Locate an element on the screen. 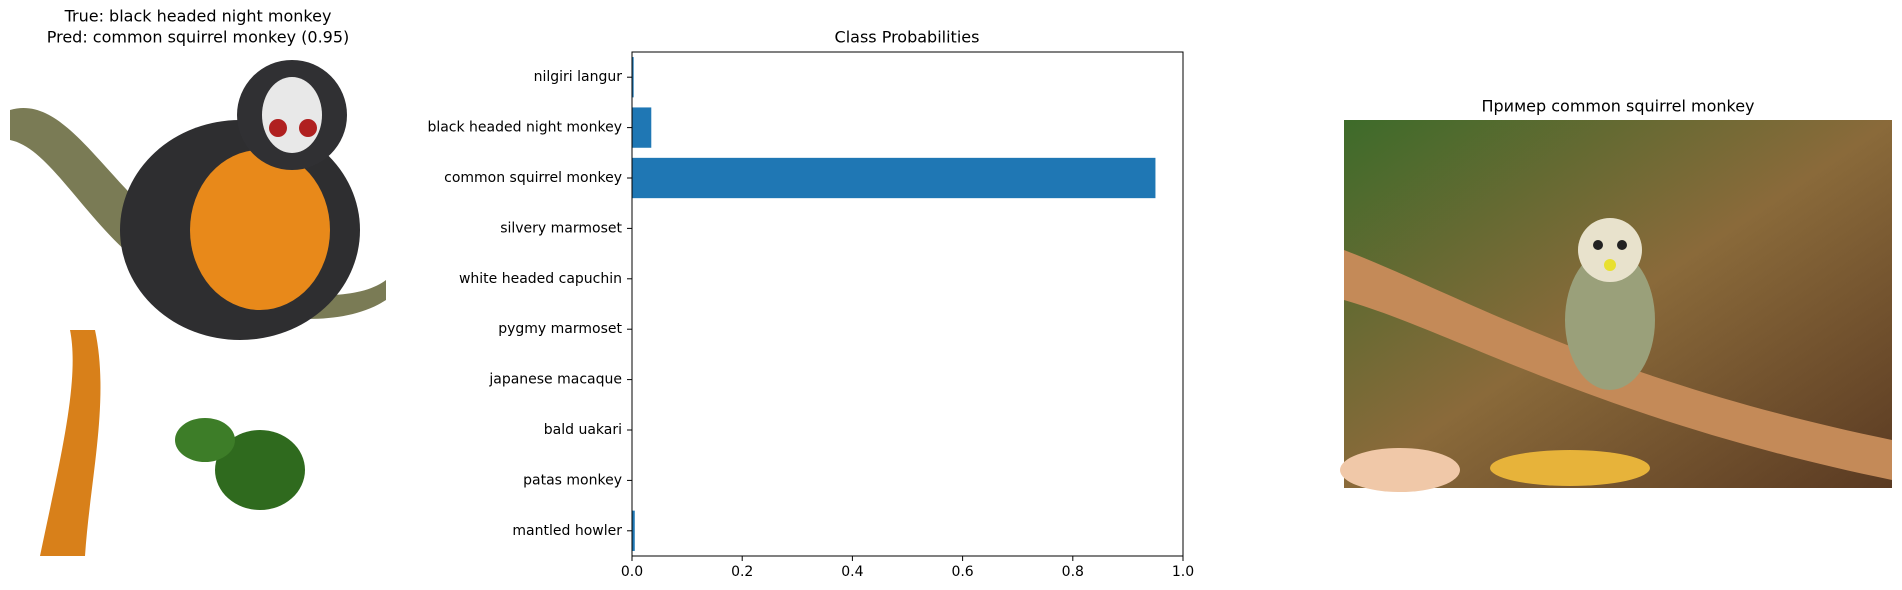 Image resolution: width=1902 pixels, height=590 pixels. y-tick-label: mantled howler is located at coordinates (567, 531).